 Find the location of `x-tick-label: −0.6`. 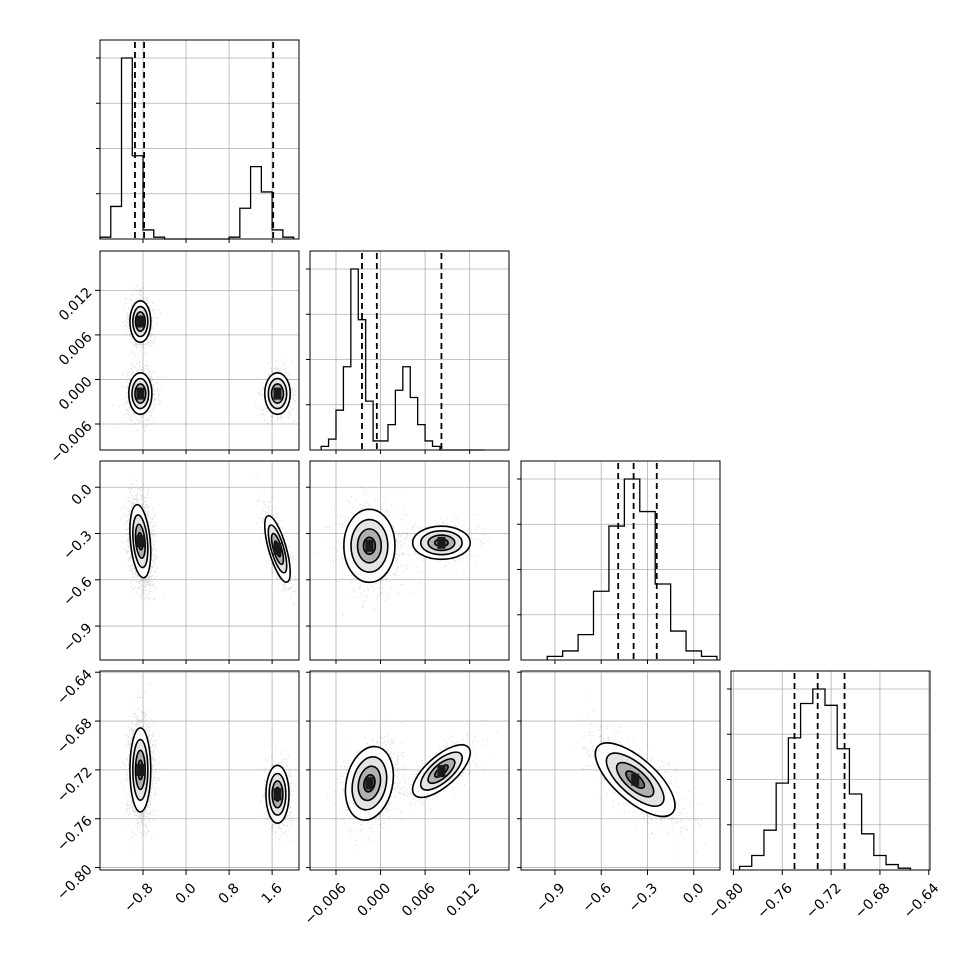

x-tick-label: −0.6 is located at coordinates (596, 897).